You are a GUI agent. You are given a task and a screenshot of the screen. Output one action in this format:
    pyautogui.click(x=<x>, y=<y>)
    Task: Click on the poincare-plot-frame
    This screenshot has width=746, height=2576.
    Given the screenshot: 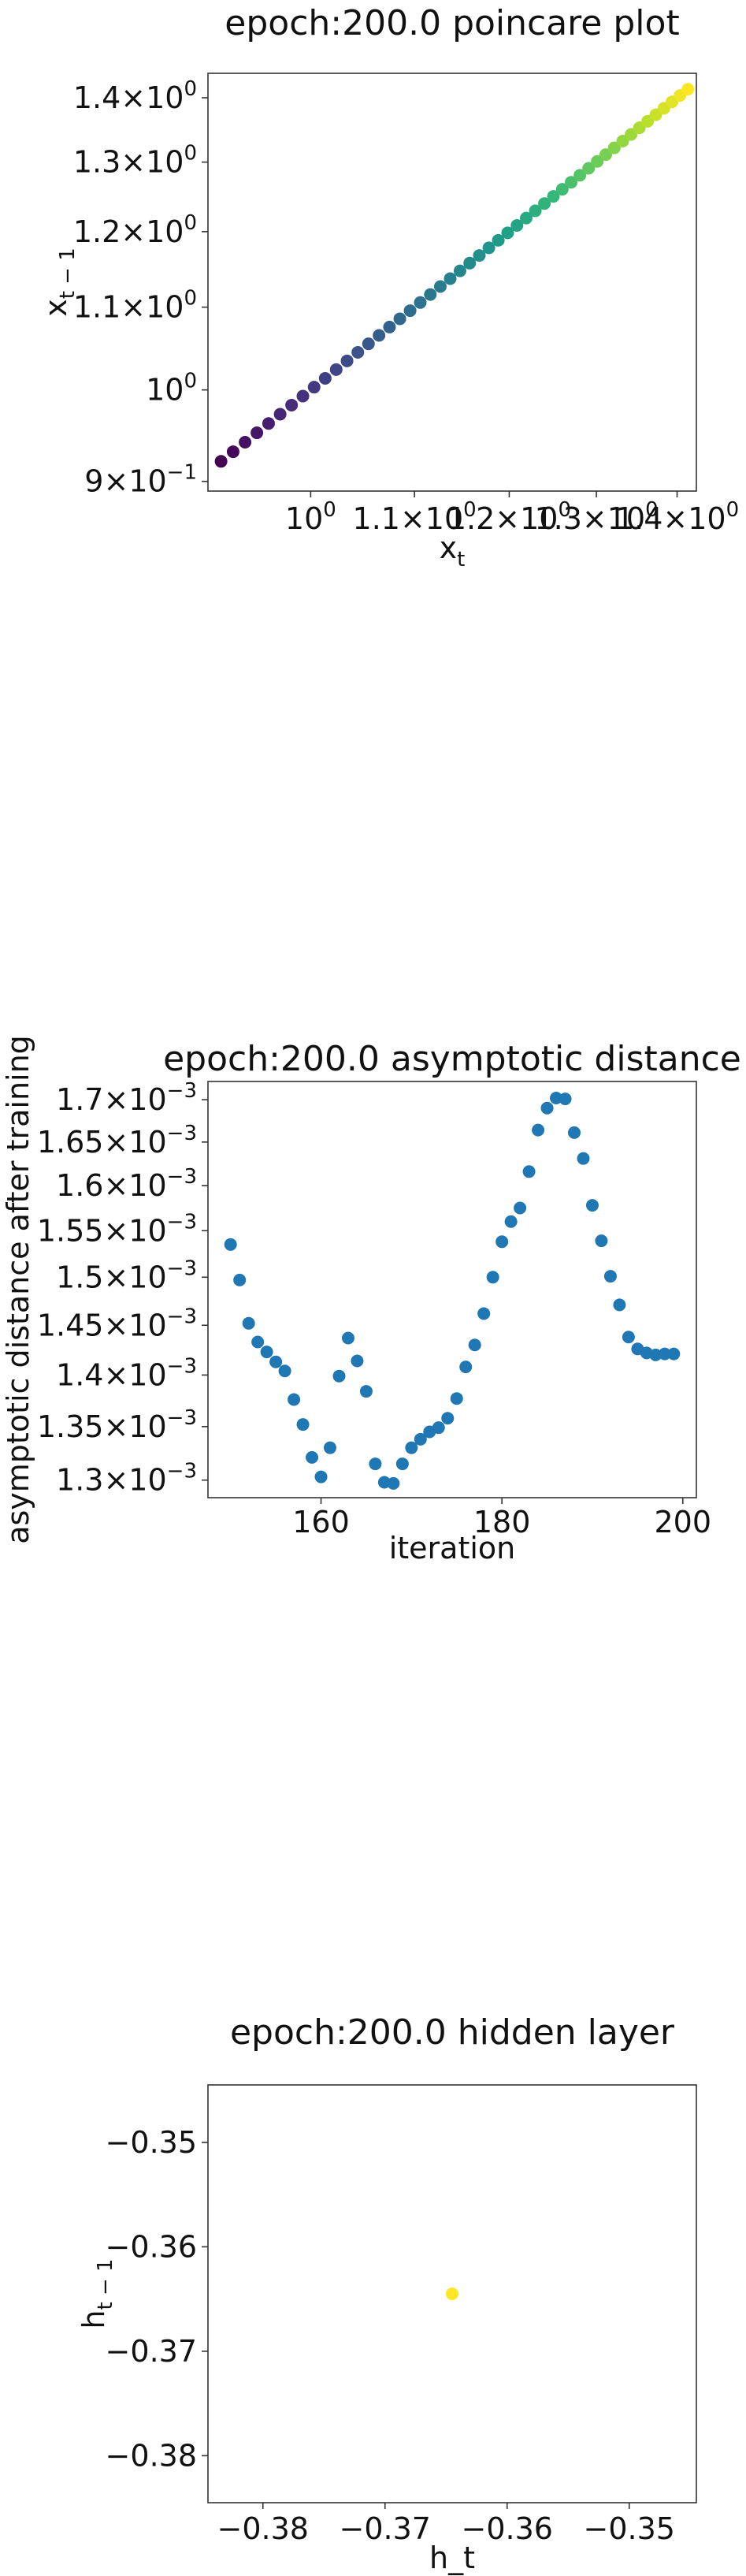 What is the action you would take?
    pyautogui.click(x=452, y=282)
    